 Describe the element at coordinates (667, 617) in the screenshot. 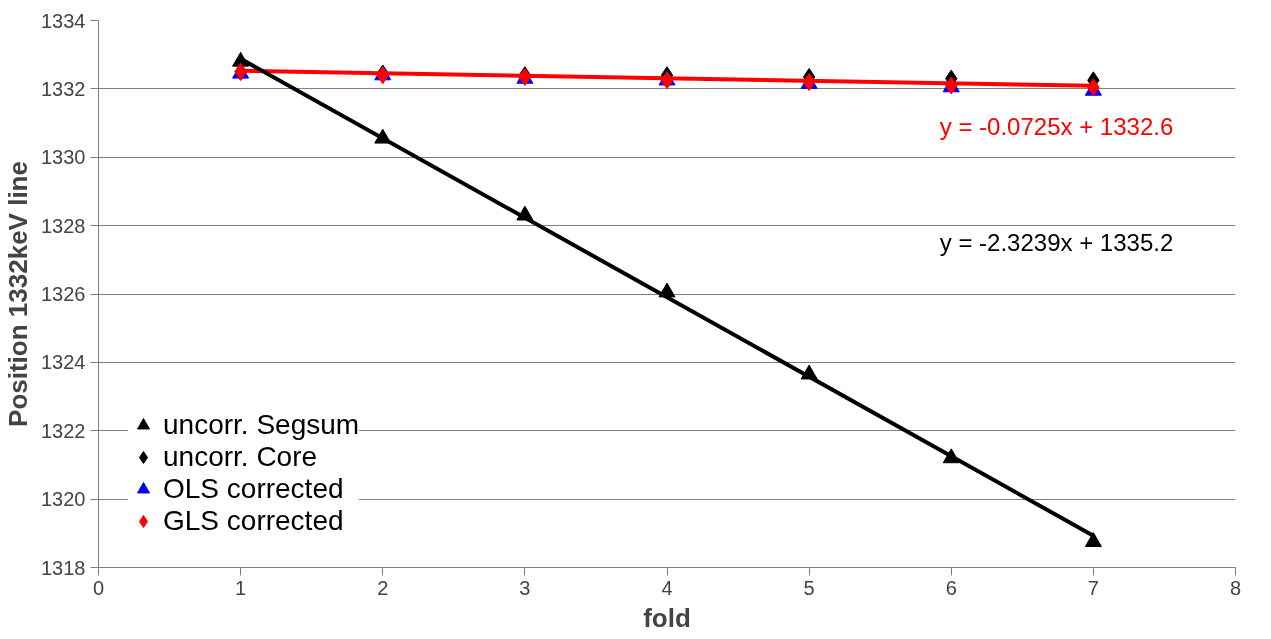

I see `x-axis-title: fold` at that location.